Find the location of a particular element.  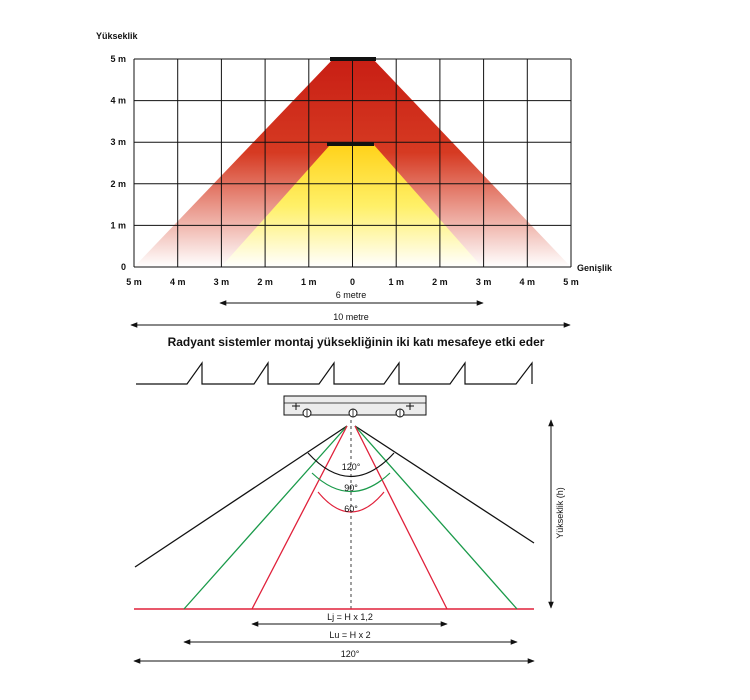

beam-120-left is located at coordinates (241, 496).